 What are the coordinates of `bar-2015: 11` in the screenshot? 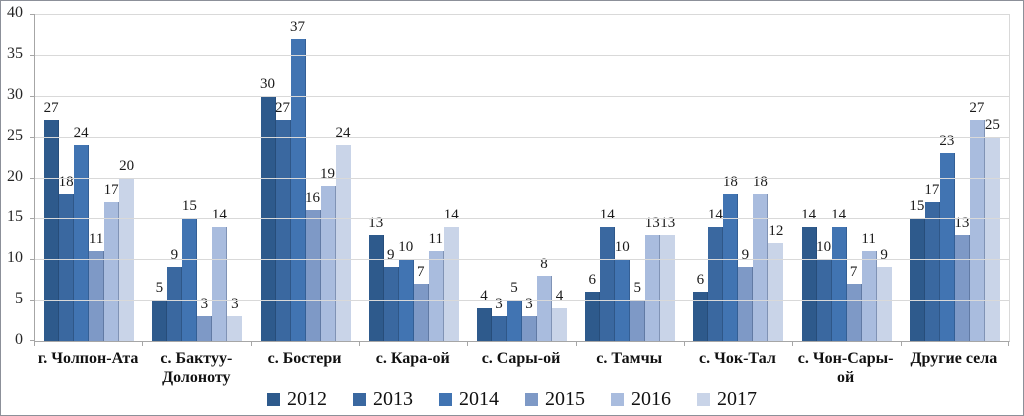 It's located at (97, 286).